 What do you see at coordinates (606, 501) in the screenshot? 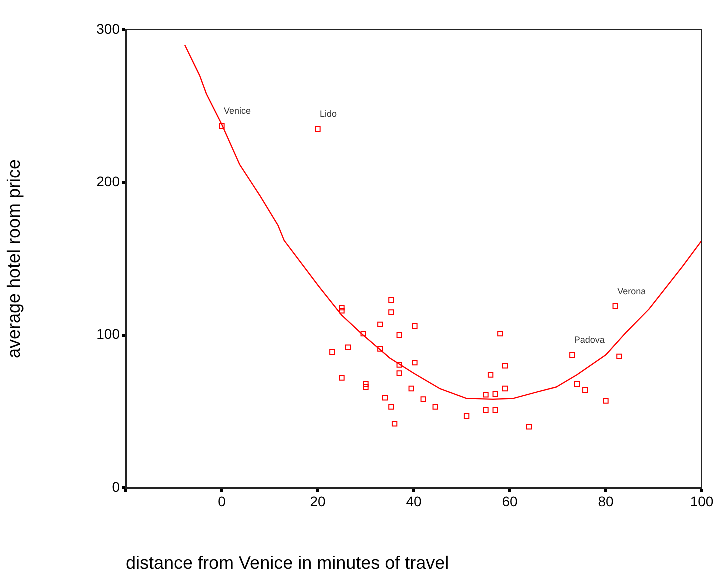
I see `x-tick-label: 80` at bounding box center [606, 501].